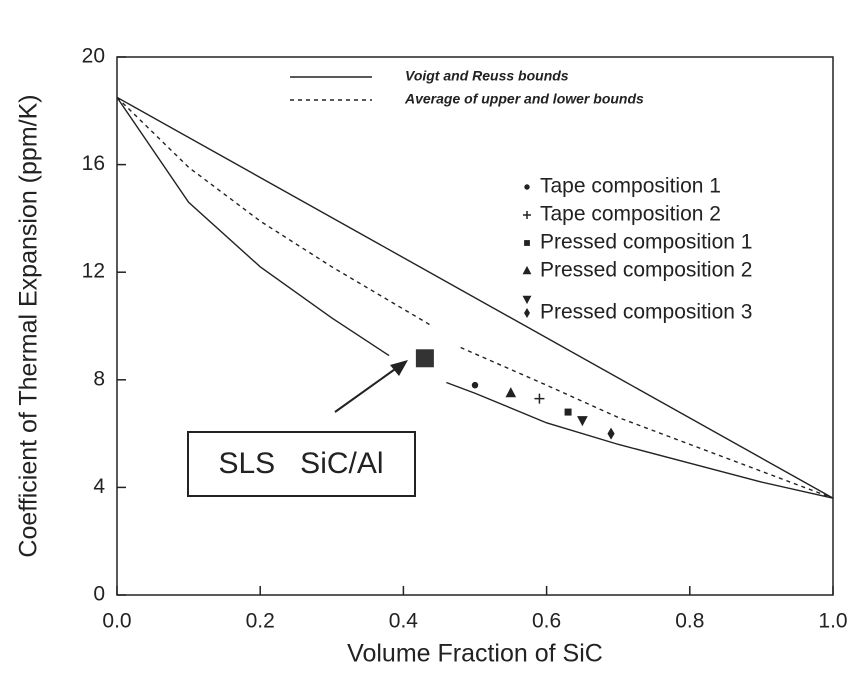  Describe the element at coordinates (424, 358) in the screenshot. I see `annotation-point` at that location.